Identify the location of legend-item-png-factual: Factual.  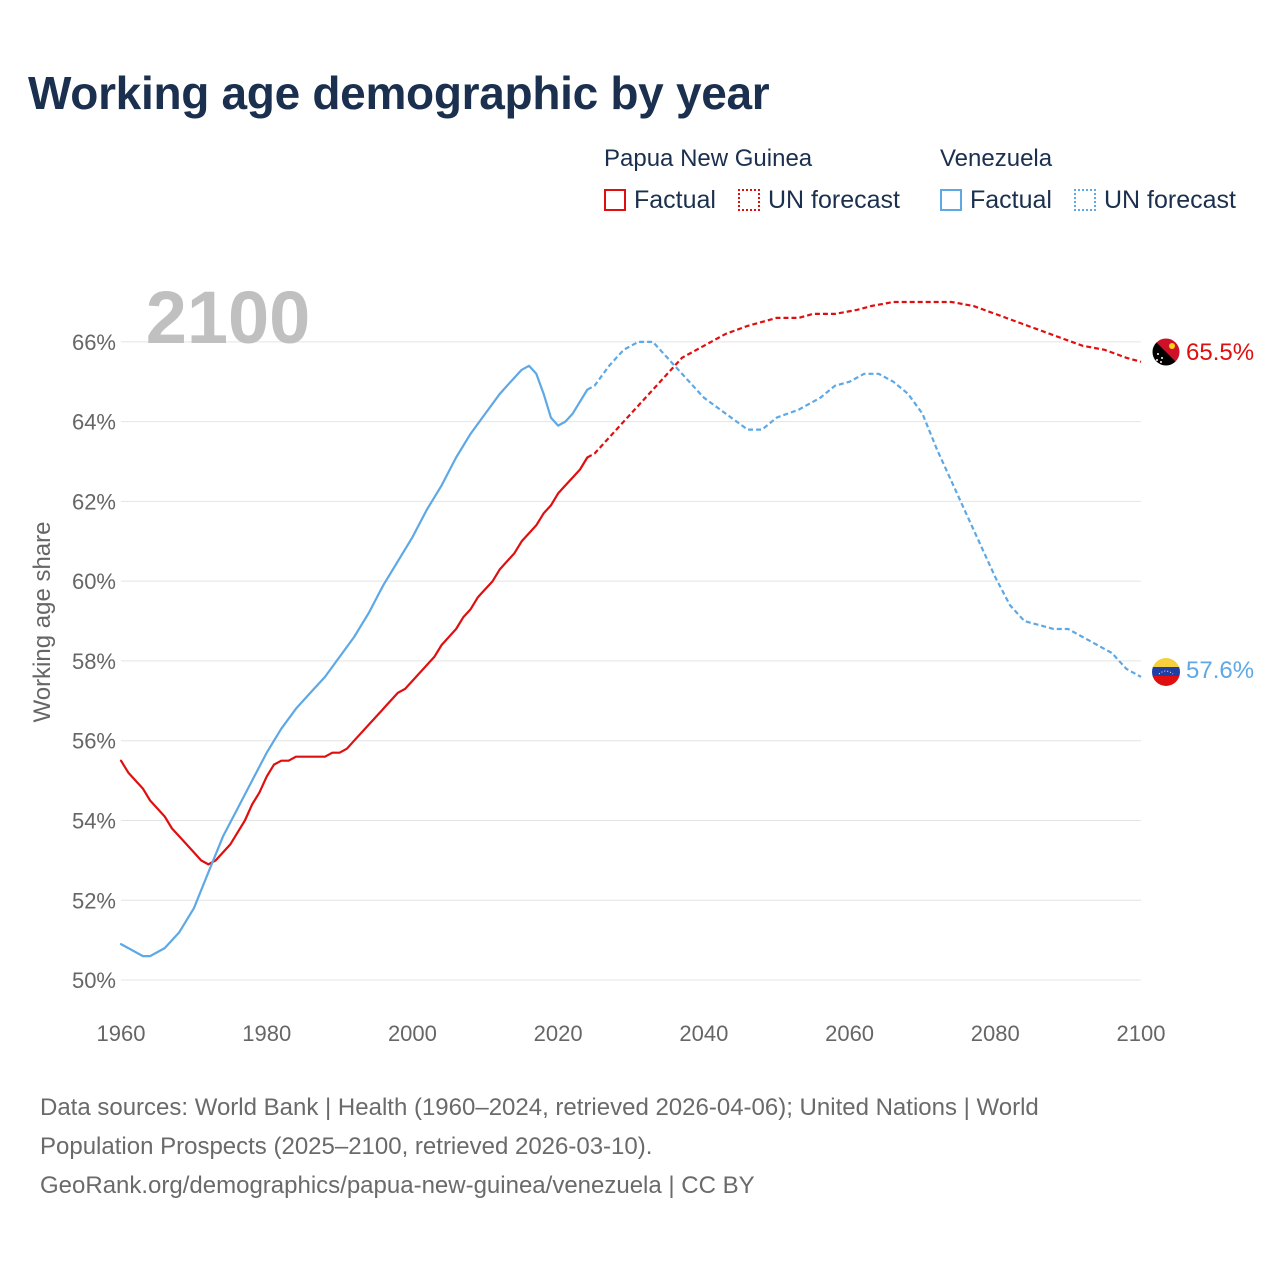
(660, 200).